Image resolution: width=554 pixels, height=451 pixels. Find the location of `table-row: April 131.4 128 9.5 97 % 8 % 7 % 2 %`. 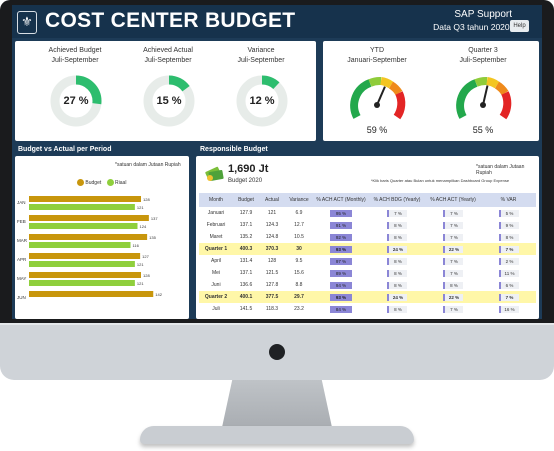

table-row: April 131.4 128 9.5 97 % 8 % 7 % 2 % is located at coordinates (367, 261).